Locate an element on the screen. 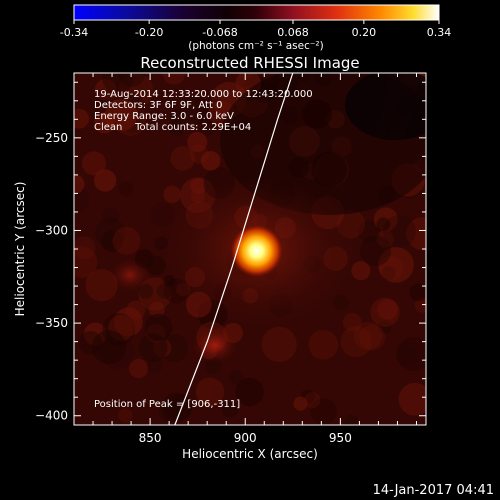  peak-position-label: Position of Peak = [906,-311] is located at coordinates (167, 404).